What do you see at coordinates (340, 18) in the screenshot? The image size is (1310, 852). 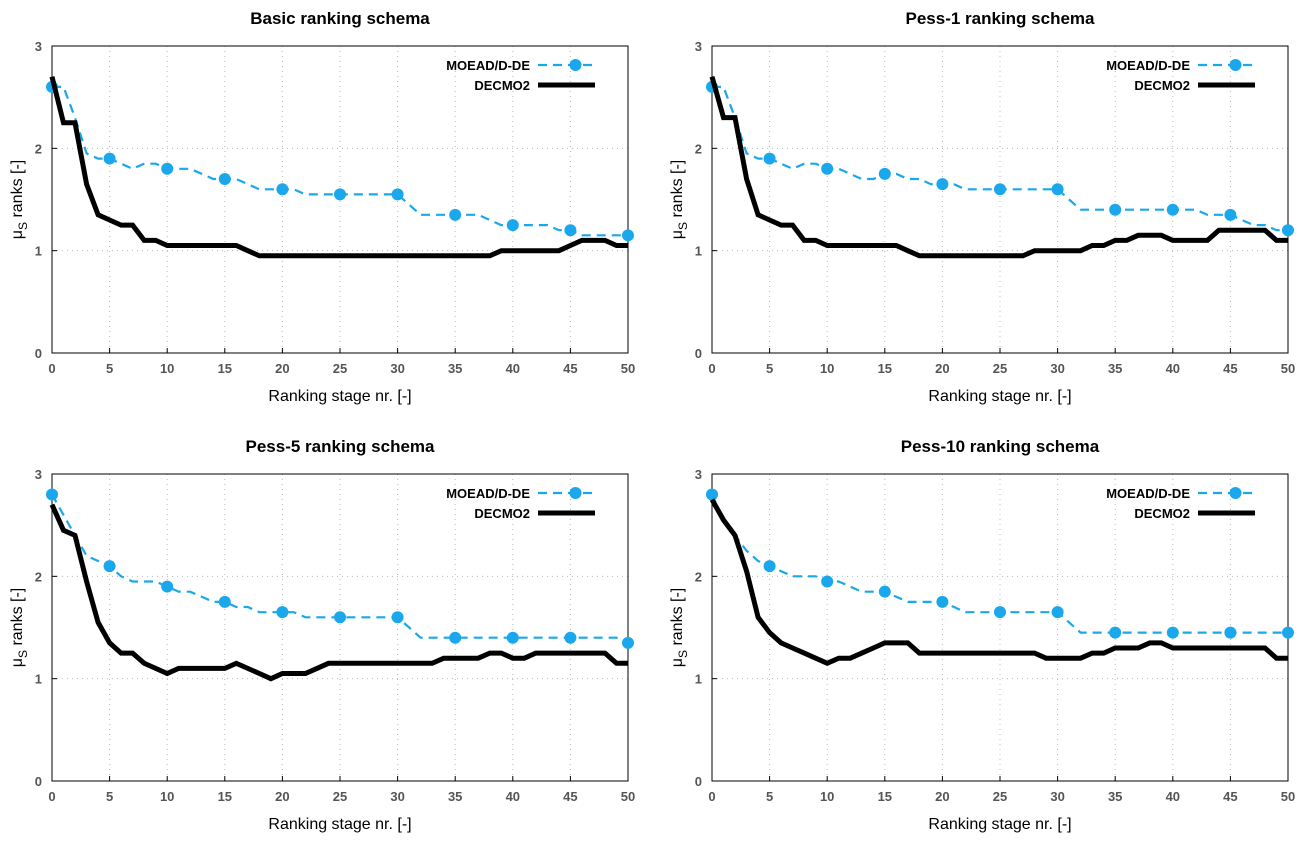 I see `chart-title: Basic ranking schema` at bounding box center [340, 18].